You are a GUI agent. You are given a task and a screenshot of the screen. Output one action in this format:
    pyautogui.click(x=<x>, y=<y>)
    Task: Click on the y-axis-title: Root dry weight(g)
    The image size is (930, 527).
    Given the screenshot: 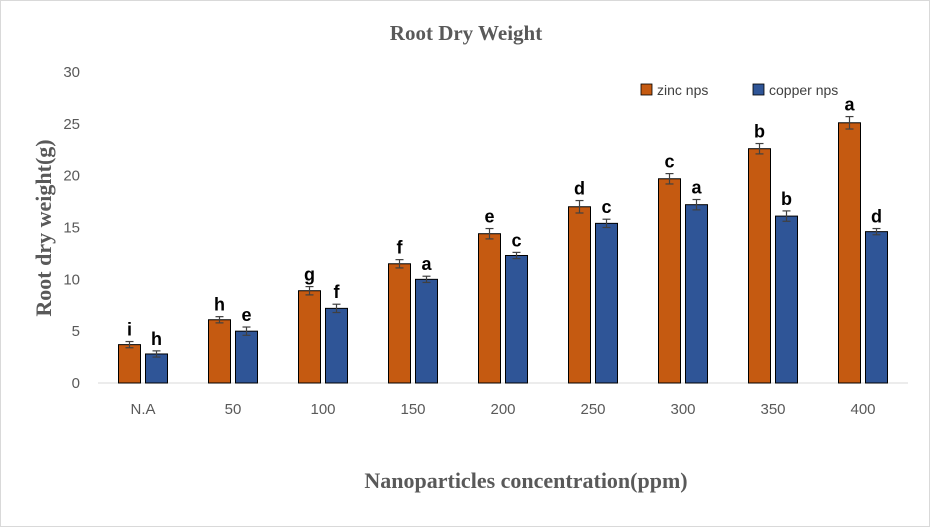 What is the action you would take?
    pyautogui.click(x=43, y=227)
    